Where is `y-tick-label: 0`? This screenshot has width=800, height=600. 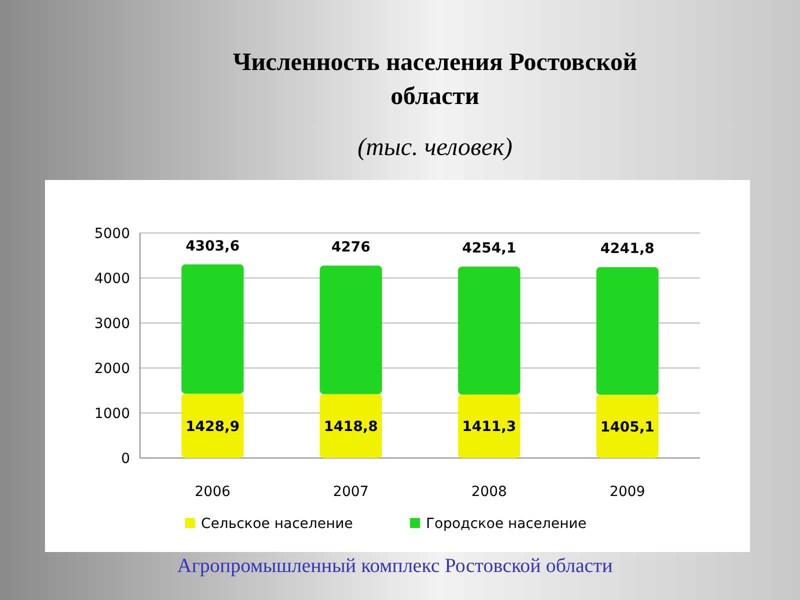 y-tick-label: 0 is located at coordinates (125, 459).